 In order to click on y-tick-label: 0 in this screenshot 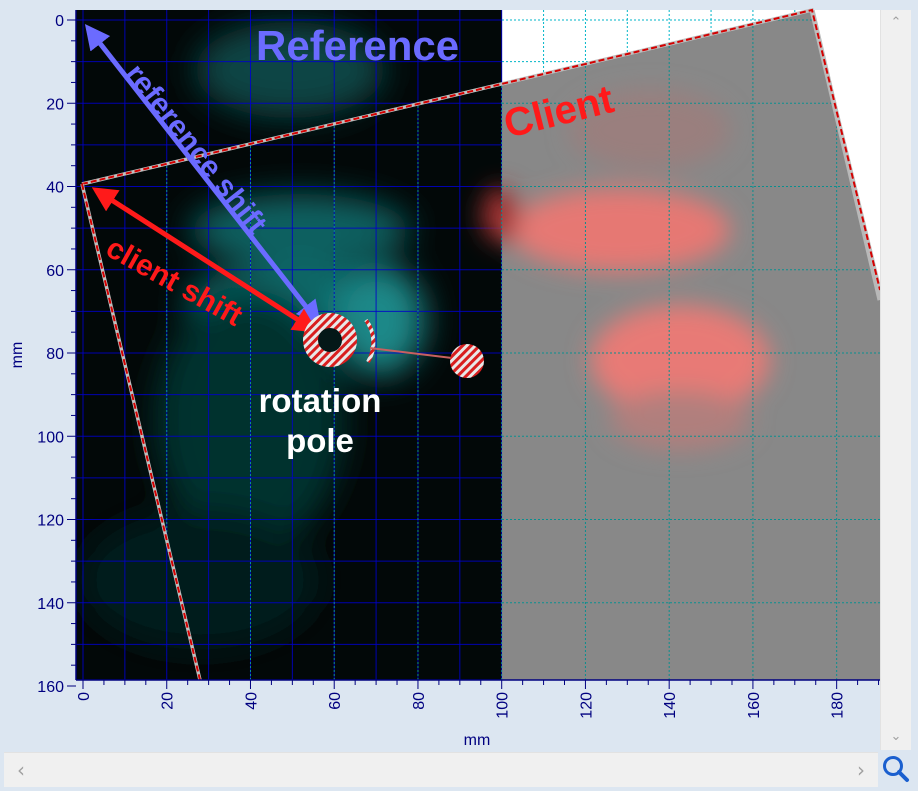, I will do `click(59, 21)`.